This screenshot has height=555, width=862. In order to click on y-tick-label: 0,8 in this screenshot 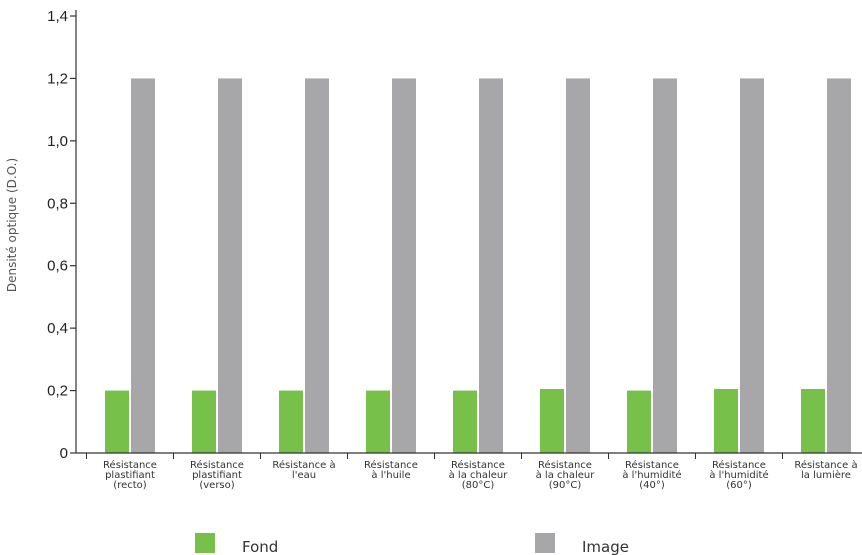, I will do `click(57, 203)`.